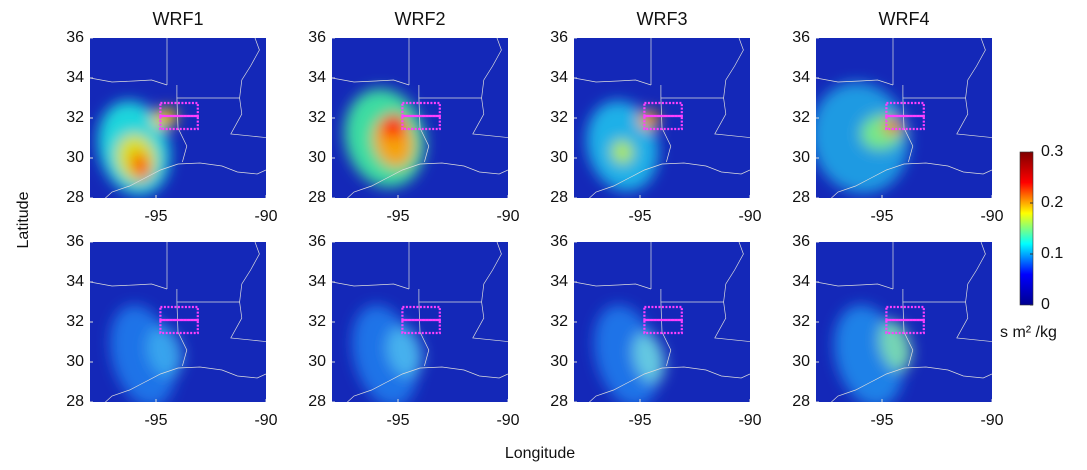 This screenshot has height=470, width=1087. What do you see at coordinates (904, 19) in the screenshot?
I see `panel-title: WRF4` at bounding box center [904, 19].